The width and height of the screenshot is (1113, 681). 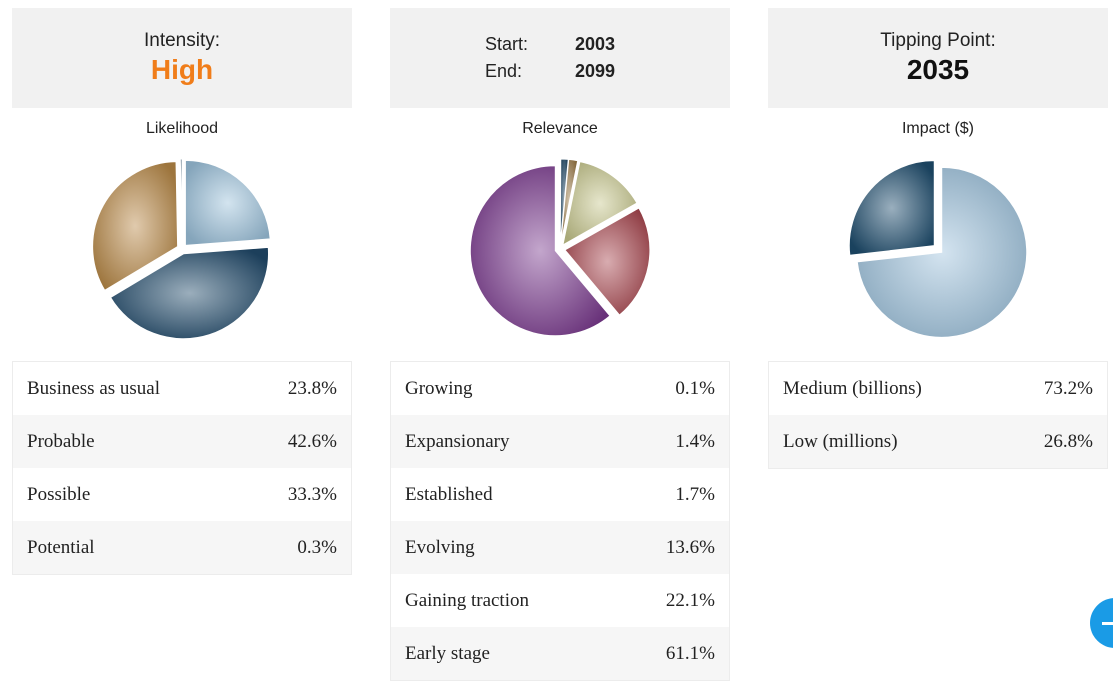 I want to click on tipping-point-value: 2035, so click(x=938, y=69).